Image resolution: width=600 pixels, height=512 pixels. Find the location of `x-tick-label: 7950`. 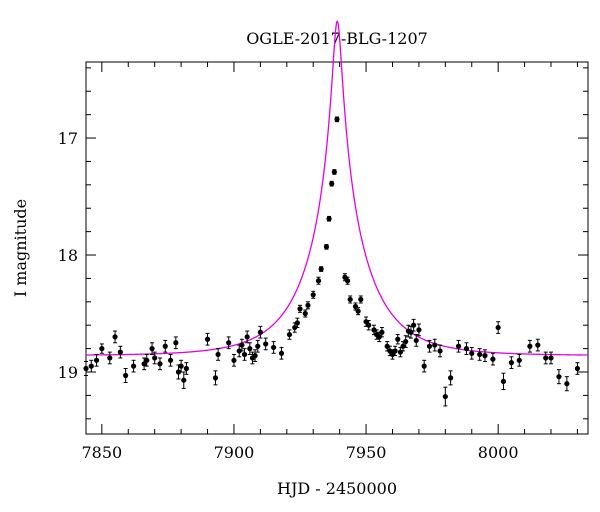

x-tick-label: 7950 is located at coordinates (366, 452).